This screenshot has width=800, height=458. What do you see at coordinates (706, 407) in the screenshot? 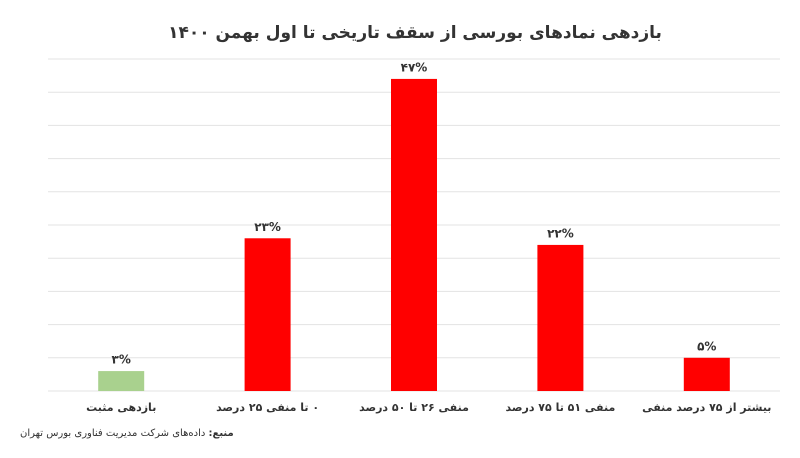
I see `x-tick-label: بیشتر از ۷۵ درصد منفی` at bounding box center [706, 407].